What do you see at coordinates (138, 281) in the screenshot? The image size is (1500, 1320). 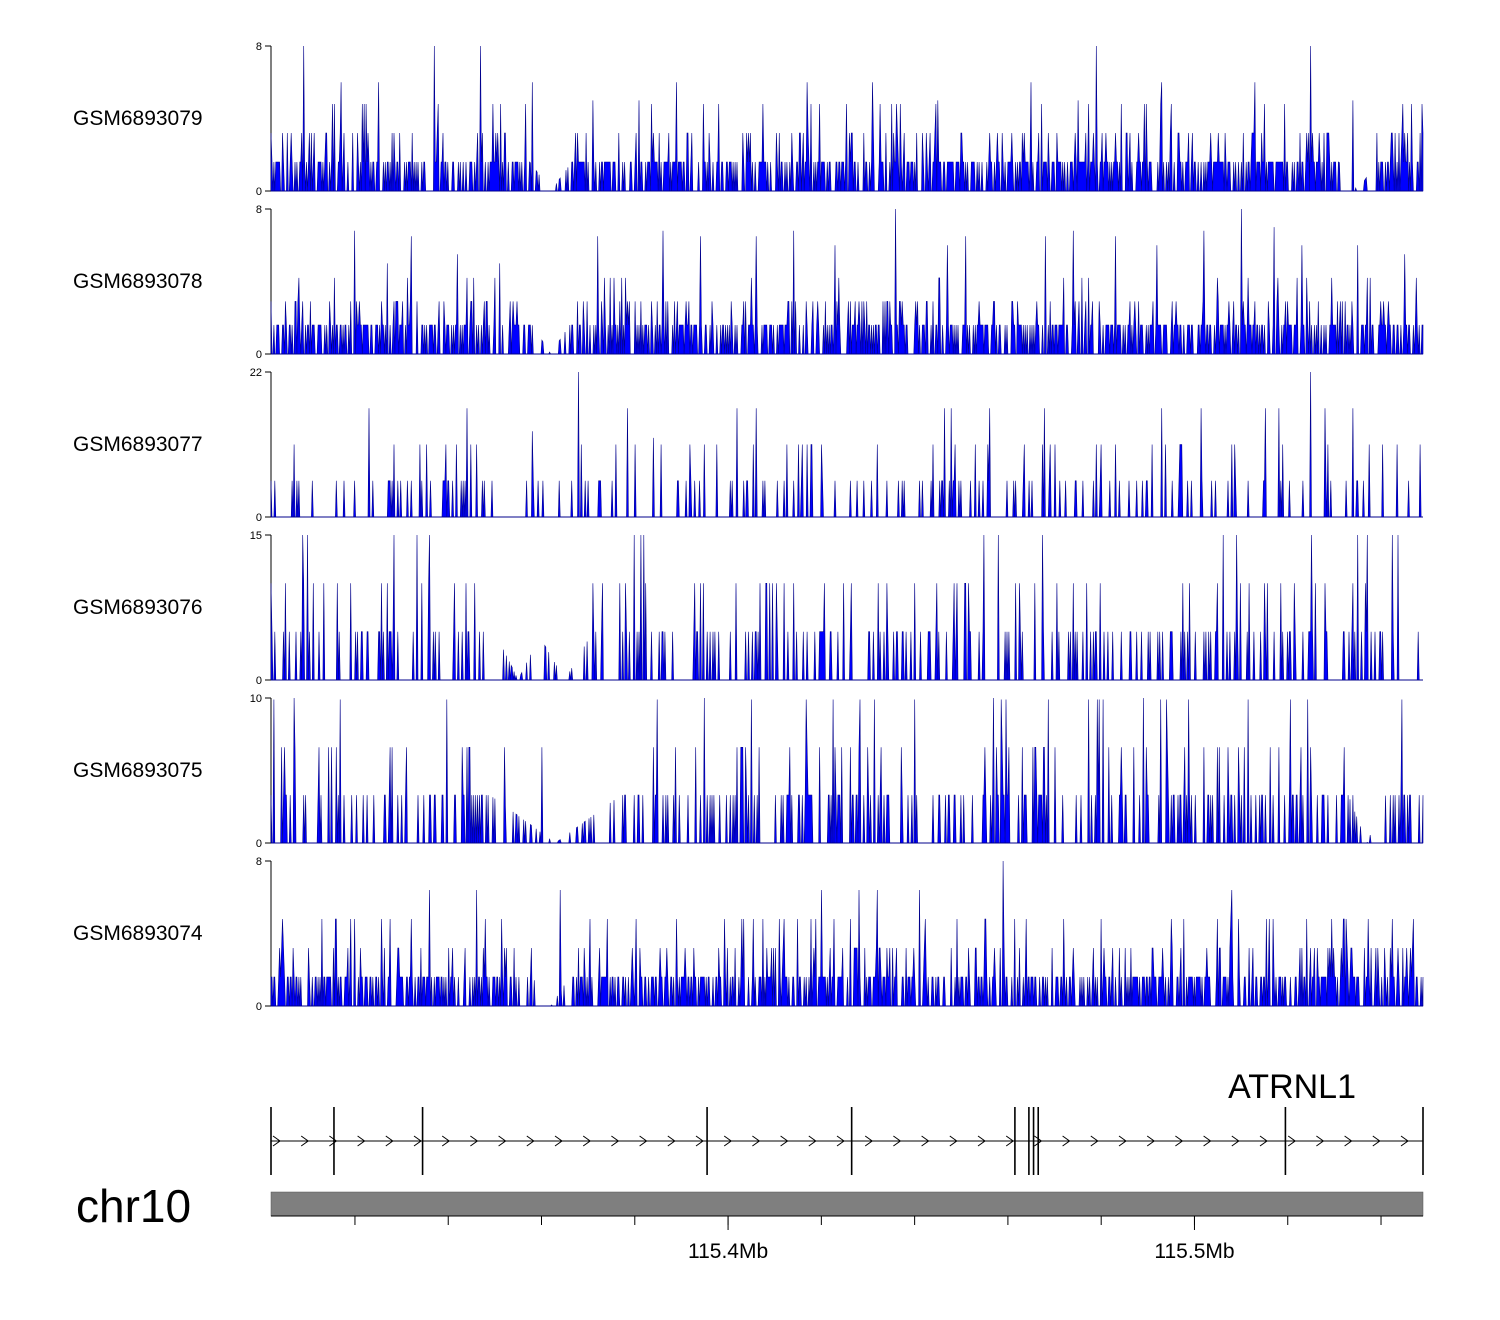 I see `track-label: GSM6893078` at bounding box center [138, 281].